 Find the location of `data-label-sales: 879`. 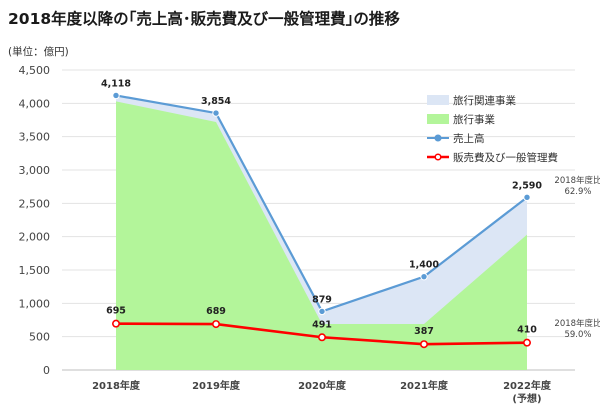

data-label-sales: 879 is located at coordinates (322, 299).